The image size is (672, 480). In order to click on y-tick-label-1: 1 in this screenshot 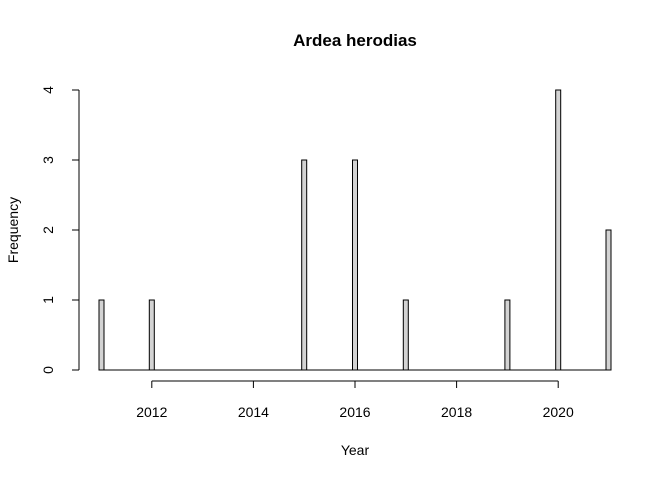, I will do `click(48, 300)`.